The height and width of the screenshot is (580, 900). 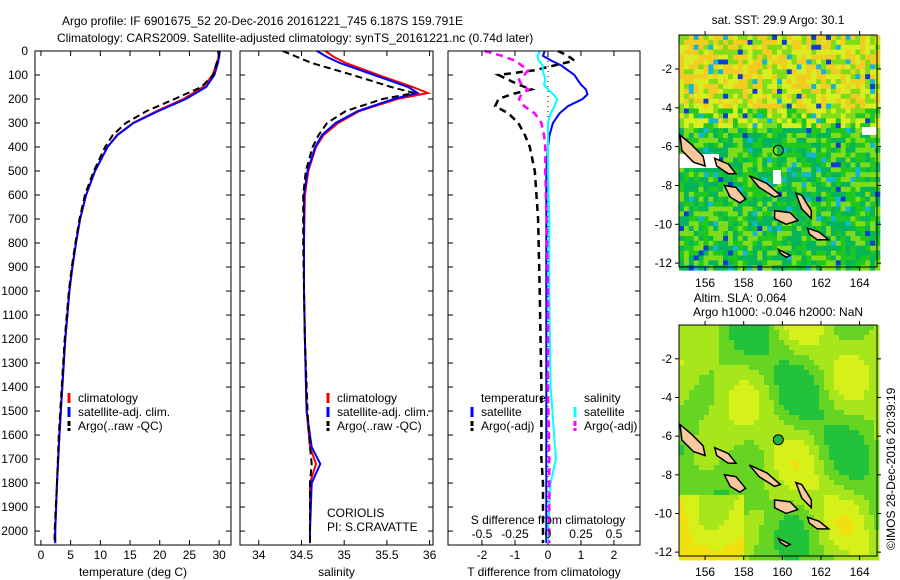 I want to click on y-tick-label: 1500, so click(x=14, y=411).